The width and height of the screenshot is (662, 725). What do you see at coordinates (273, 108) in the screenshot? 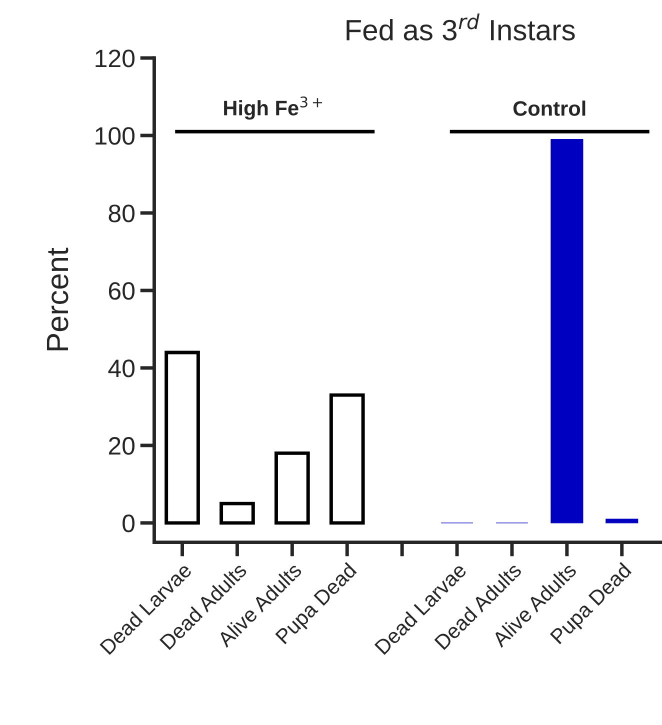
I see `annotation: High Fe$^{3+}$` at bounding box center [273, 108].